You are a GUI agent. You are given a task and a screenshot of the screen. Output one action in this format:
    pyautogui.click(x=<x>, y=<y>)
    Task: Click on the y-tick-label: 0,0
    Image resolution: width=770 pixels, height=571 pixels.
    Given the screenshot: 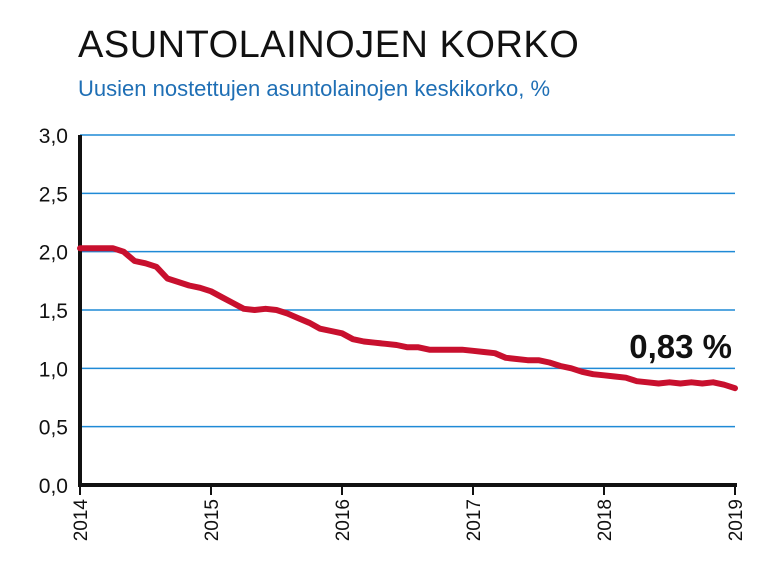 What is the action you would take?
    pyautogui.click(x=53, y=486)
    